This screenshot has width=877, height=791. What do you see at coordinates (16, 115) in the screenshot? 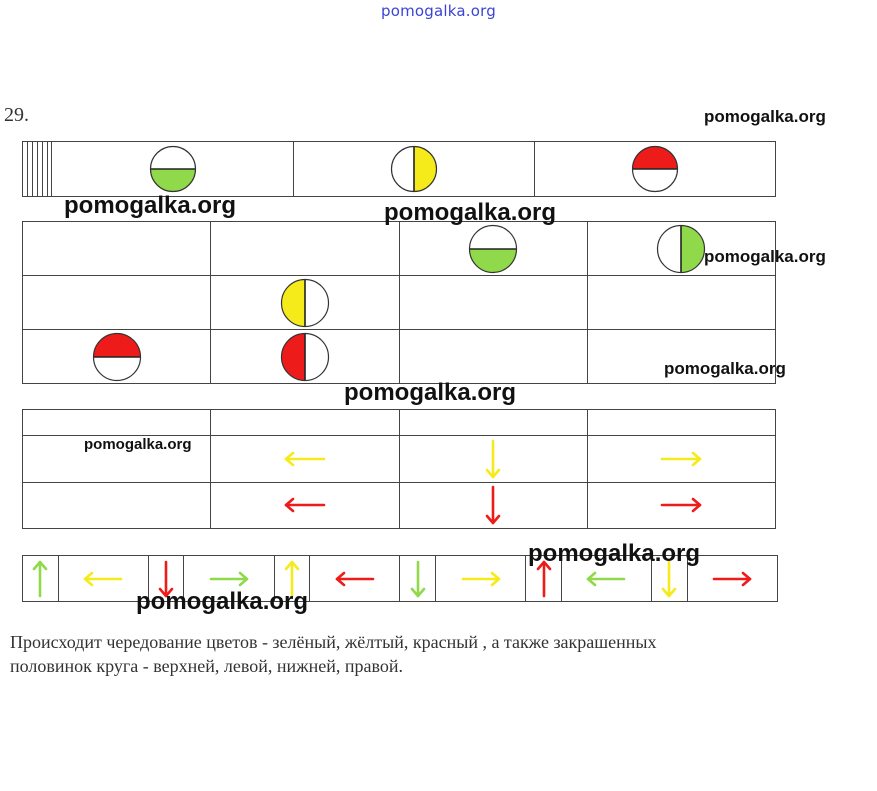
I see `problem-number: 29.` at bounding box center [16, 115].